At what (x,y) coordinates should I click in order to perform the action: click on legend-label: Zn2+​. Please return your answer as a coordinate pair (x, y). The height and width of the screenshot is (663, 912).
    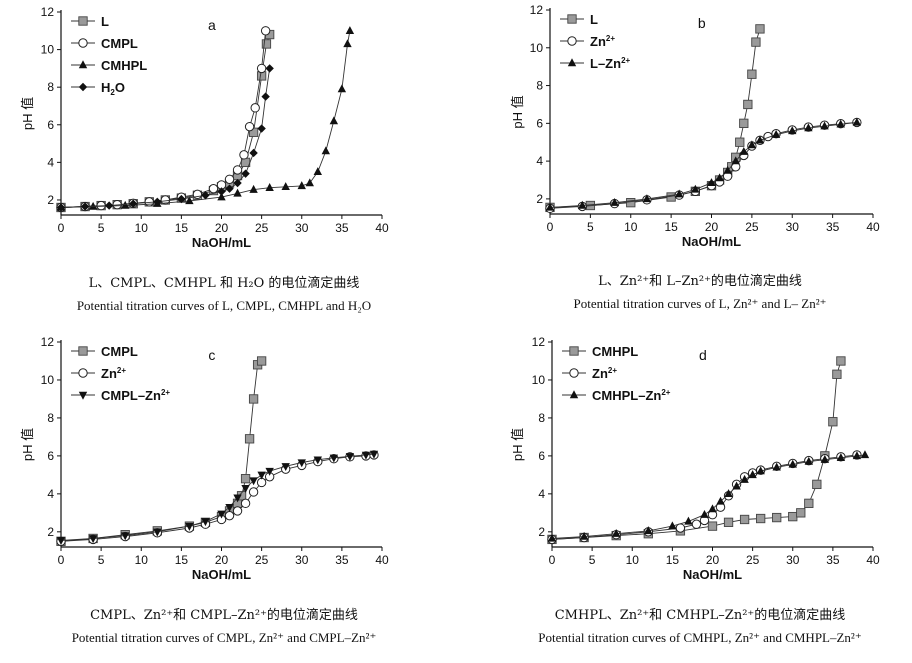
    Looking at the image, I should click on (604, 373).